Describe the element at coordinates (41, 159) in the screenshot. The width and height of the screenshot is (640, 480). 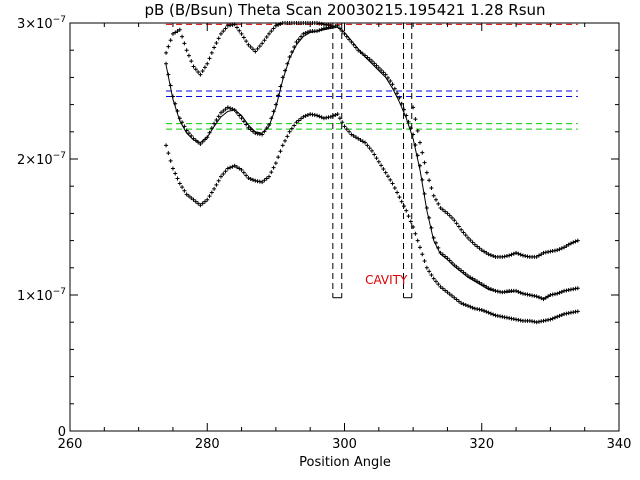
I see `y-tick-label-2: 2×10⁻⁷` at that location.